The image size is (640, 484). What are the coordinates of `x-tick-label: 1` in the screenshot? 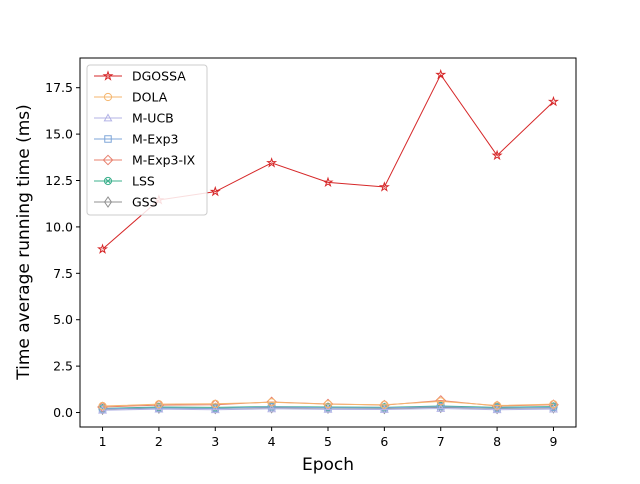 It's located at (103, 441).